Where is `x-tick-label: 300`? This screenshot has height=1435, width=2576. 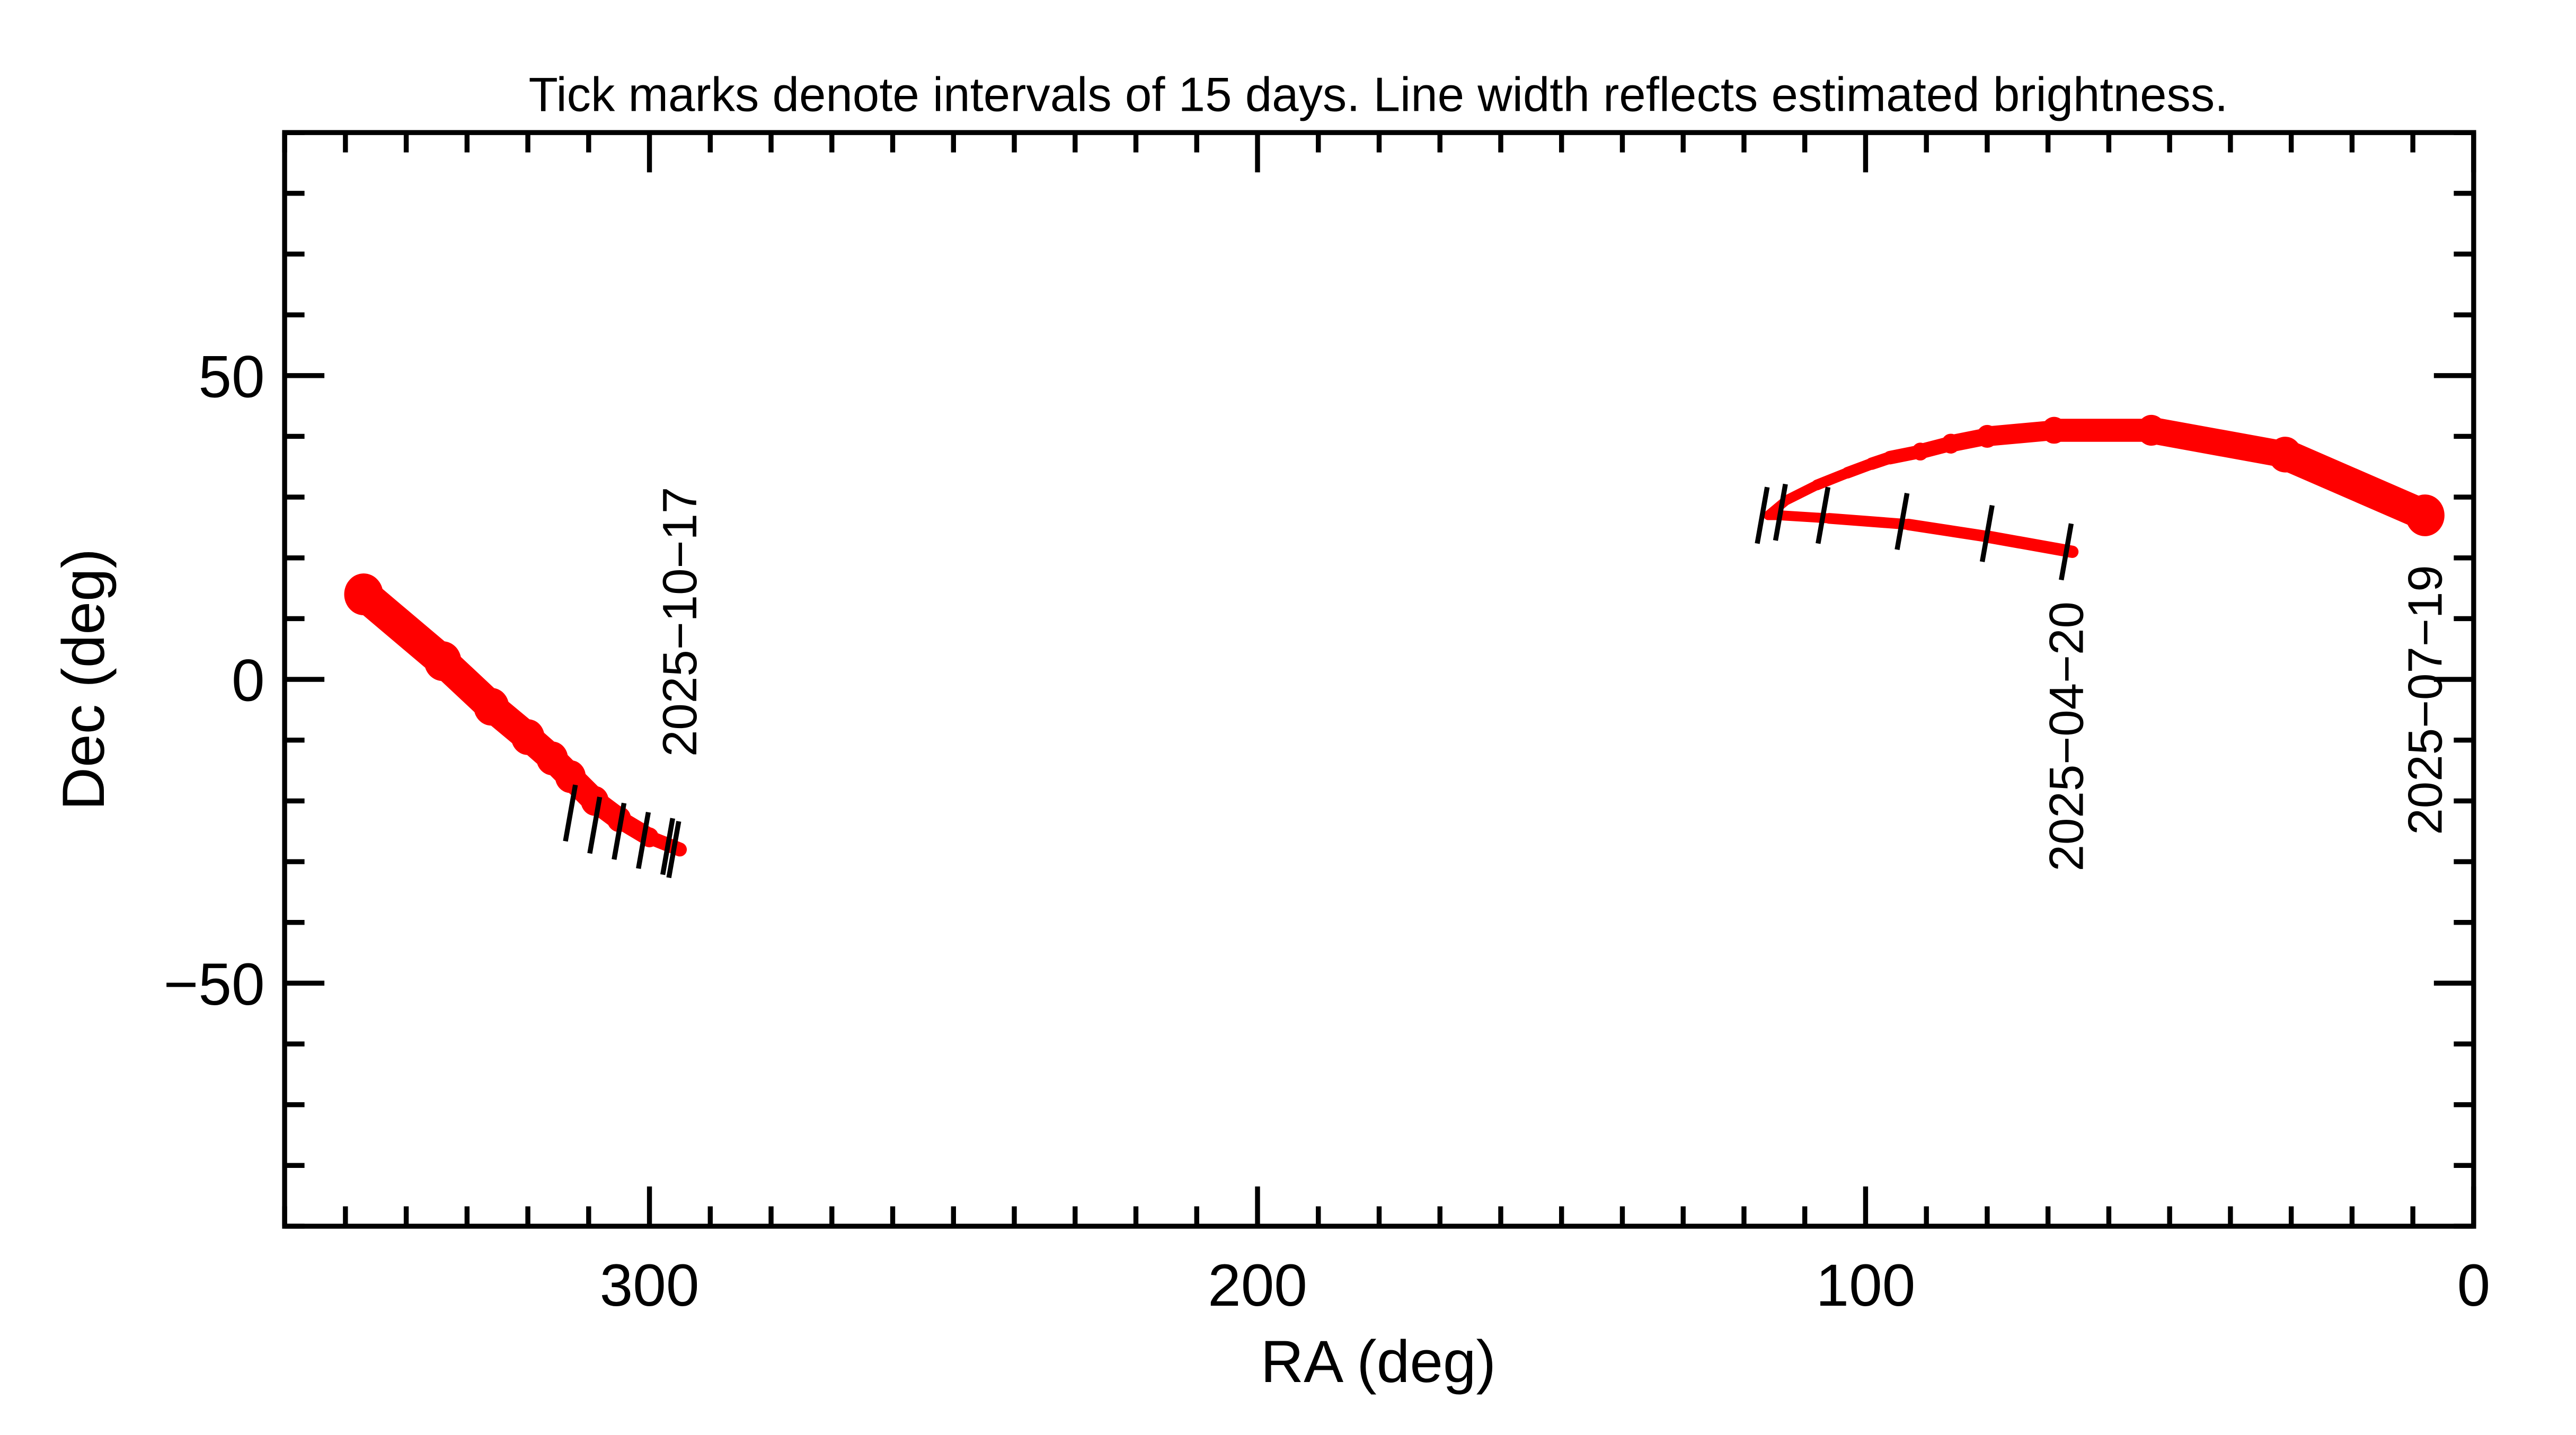 x-tick-label: 300 is located at coordinates (650, 1285).